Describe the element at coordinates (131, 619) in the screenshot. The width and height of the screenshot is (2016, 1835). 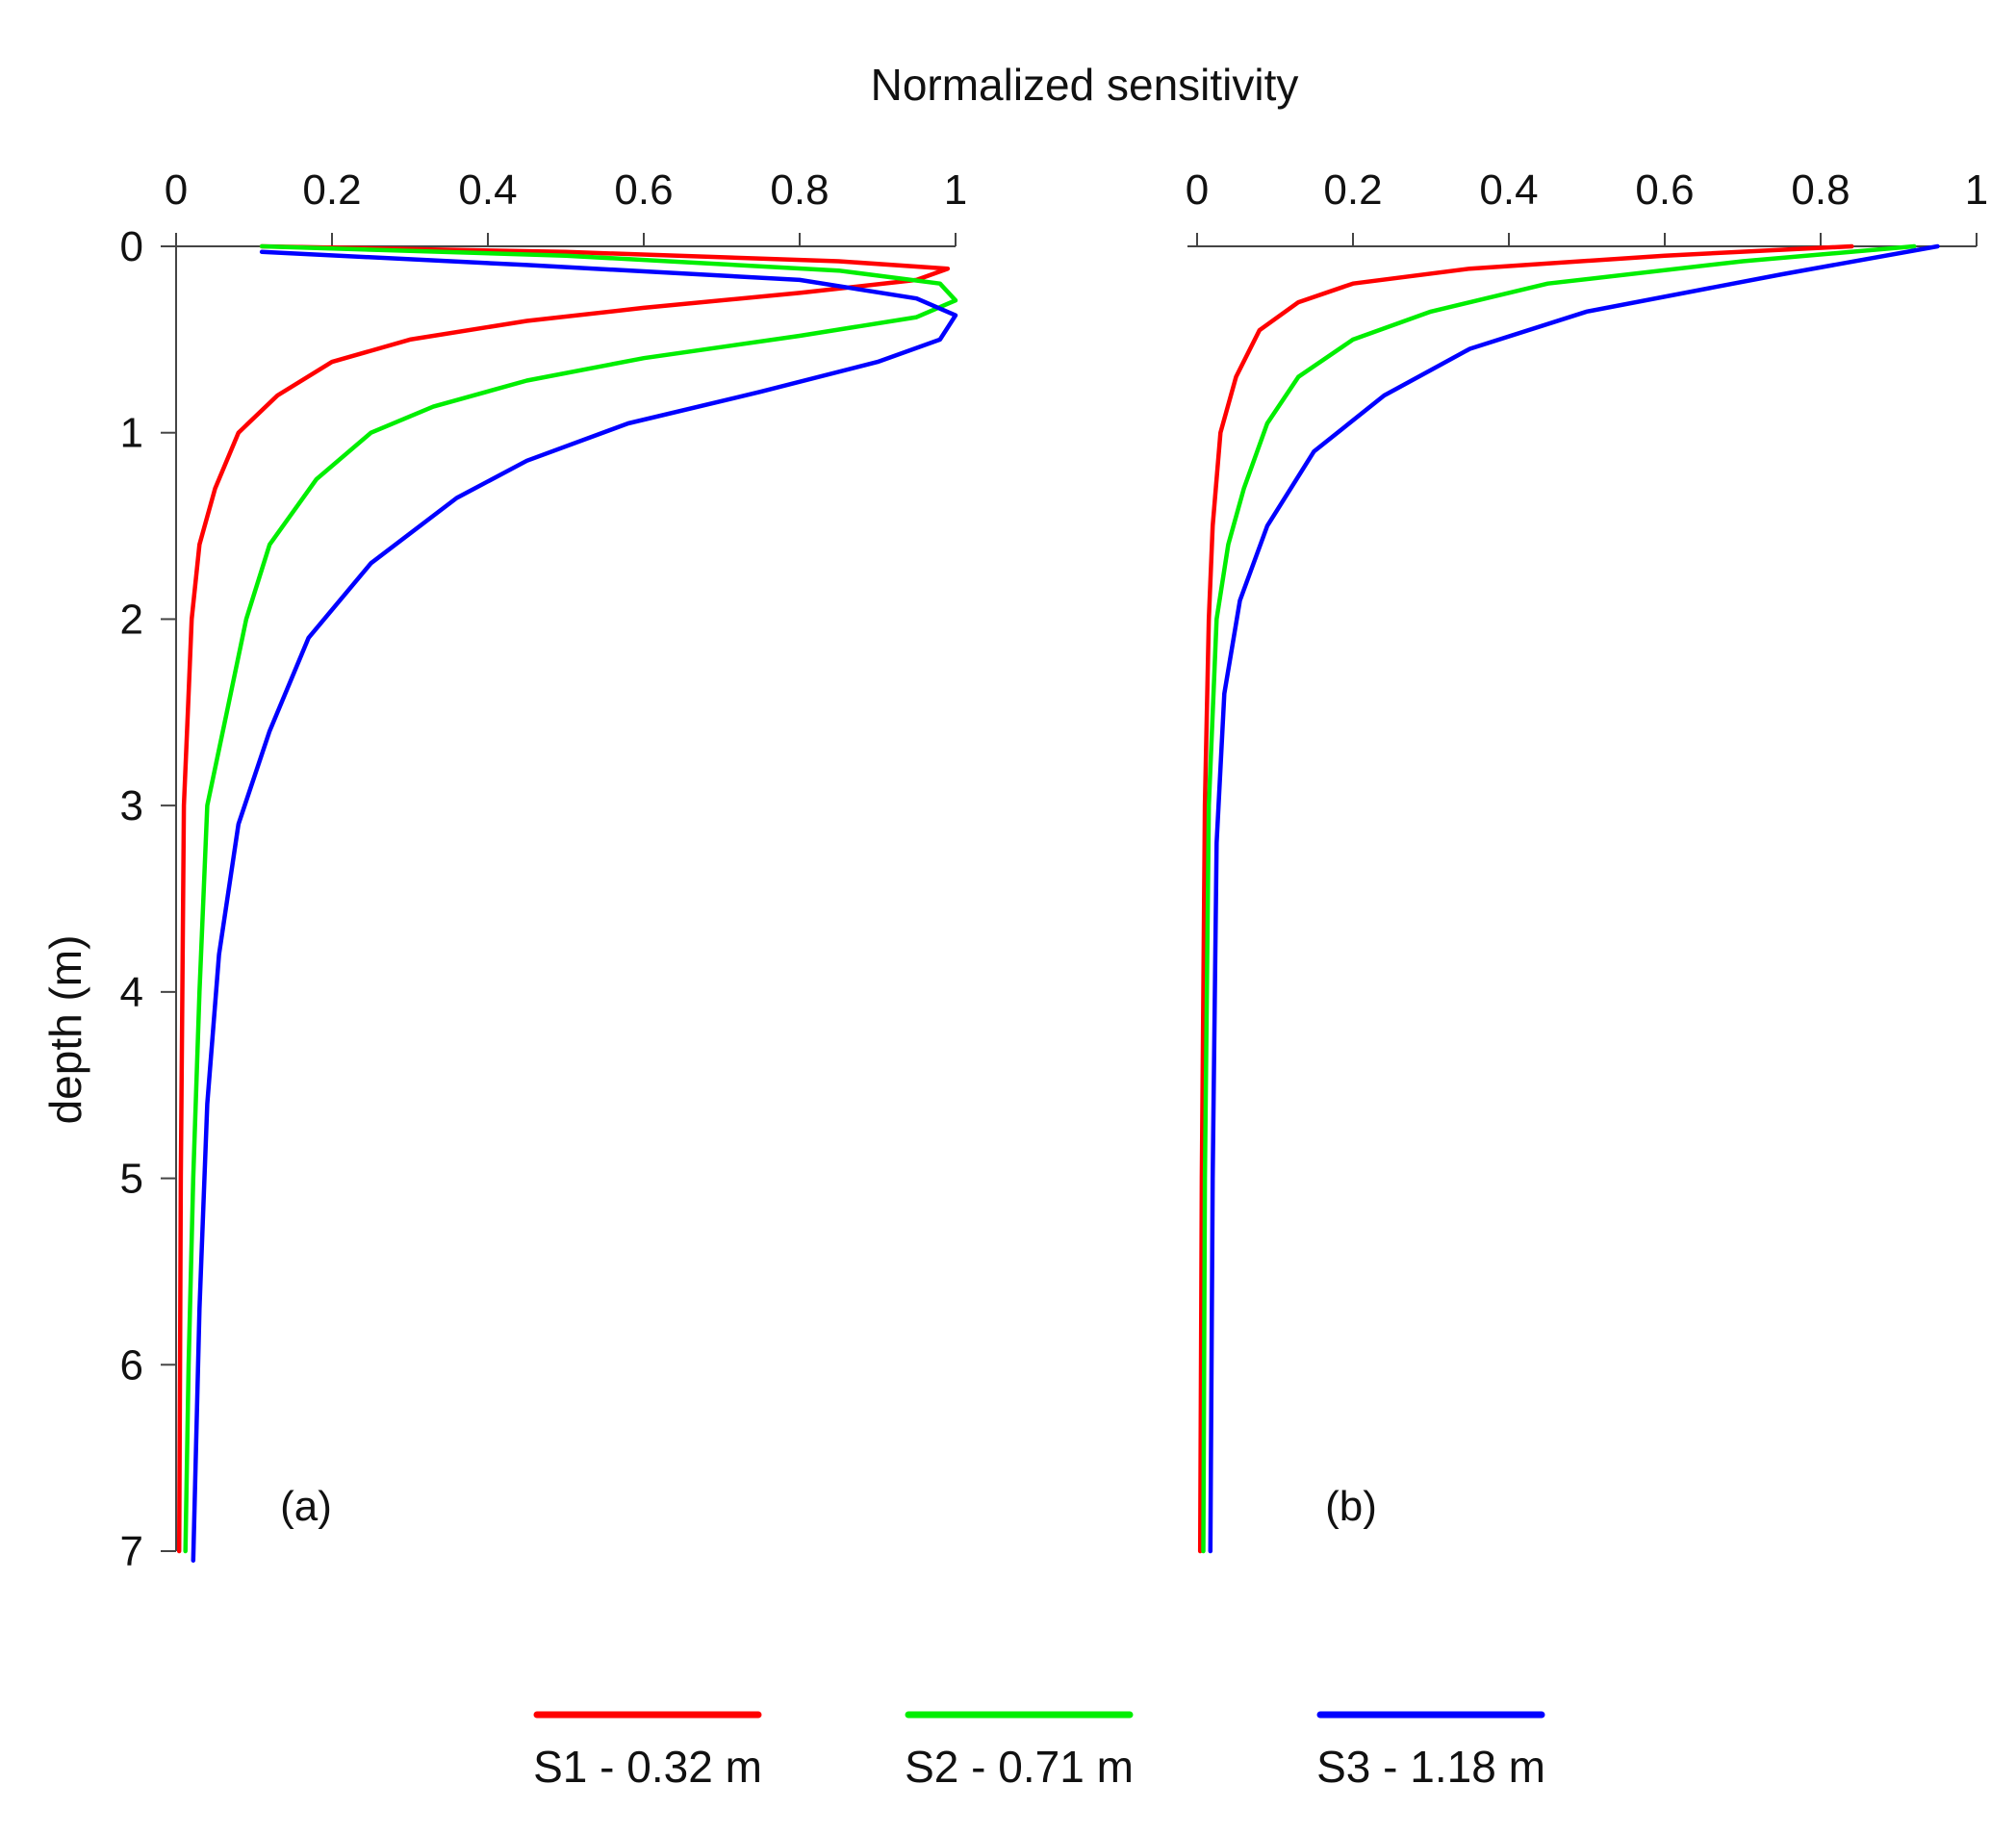
I see `y-tick-label: 2` at that location.